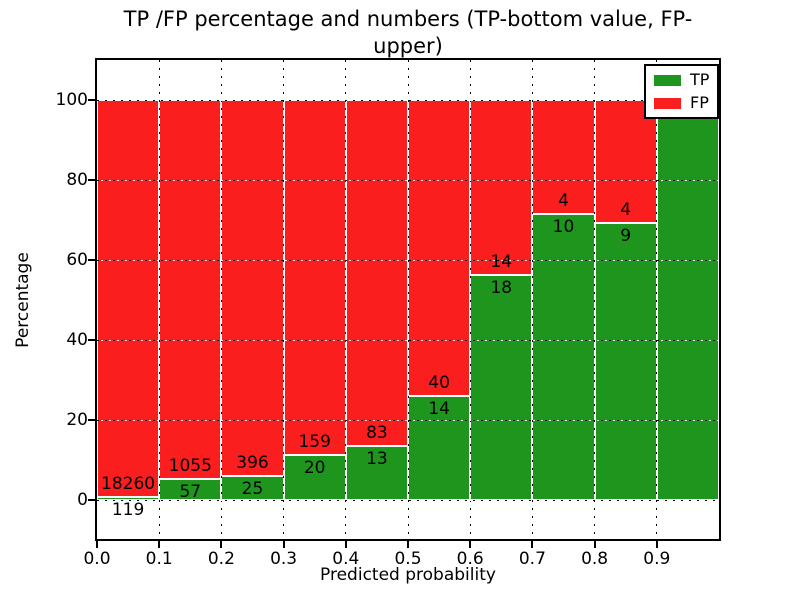 The height and width of the screenshot is (600, 800). I want to click on fp-count-label-0.5: 40, so click(439, 383).